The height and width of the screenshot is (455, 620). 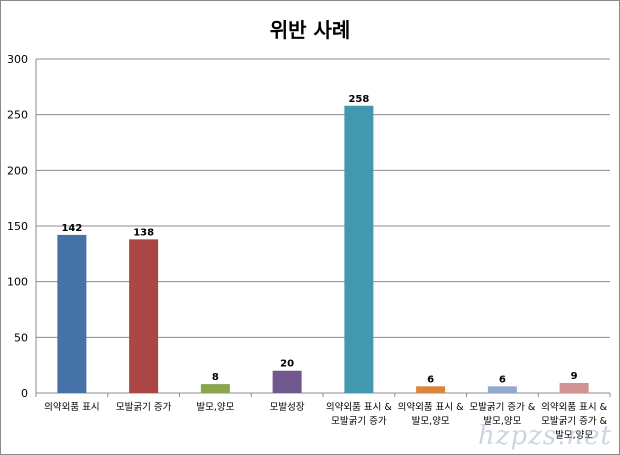 What do you see at coordinates (574, 376) in the screenshot?
I see `data-label: 9` at bounding box center [574, 376].